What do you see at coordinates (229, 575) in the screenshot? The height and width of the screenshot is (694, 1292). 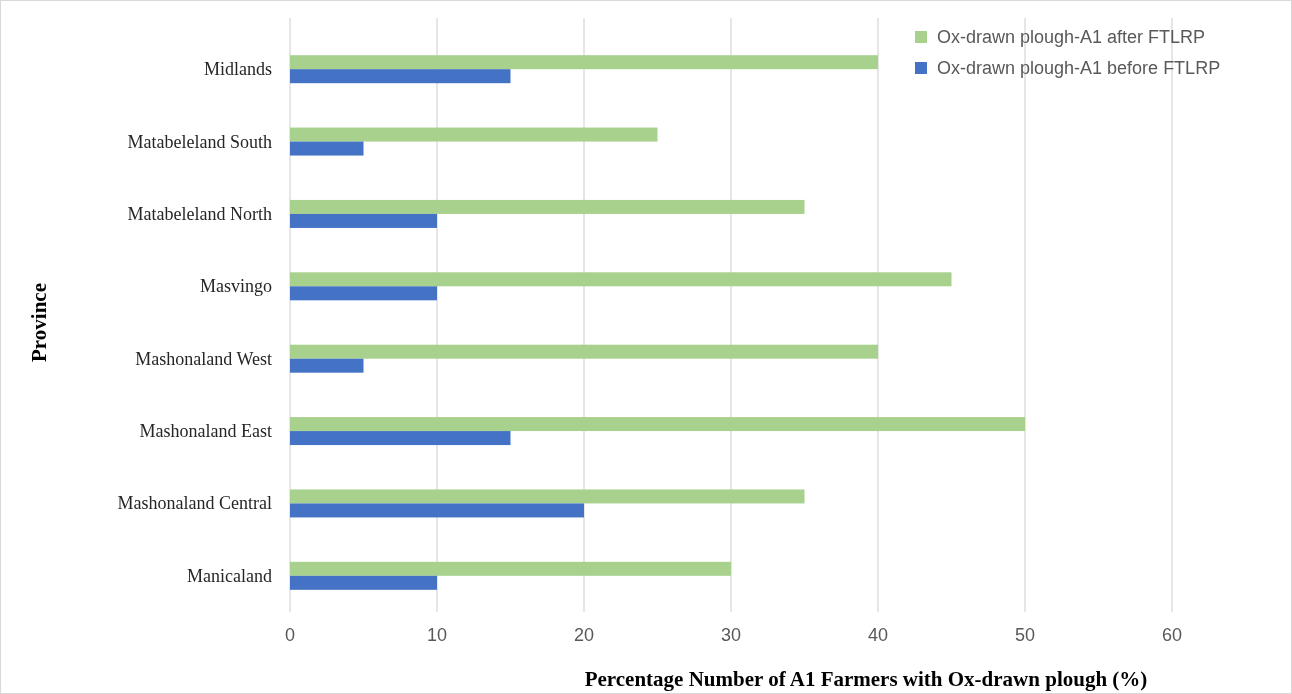 I see `y-tick-label: Manicaland` at bounding box center [229, 575].